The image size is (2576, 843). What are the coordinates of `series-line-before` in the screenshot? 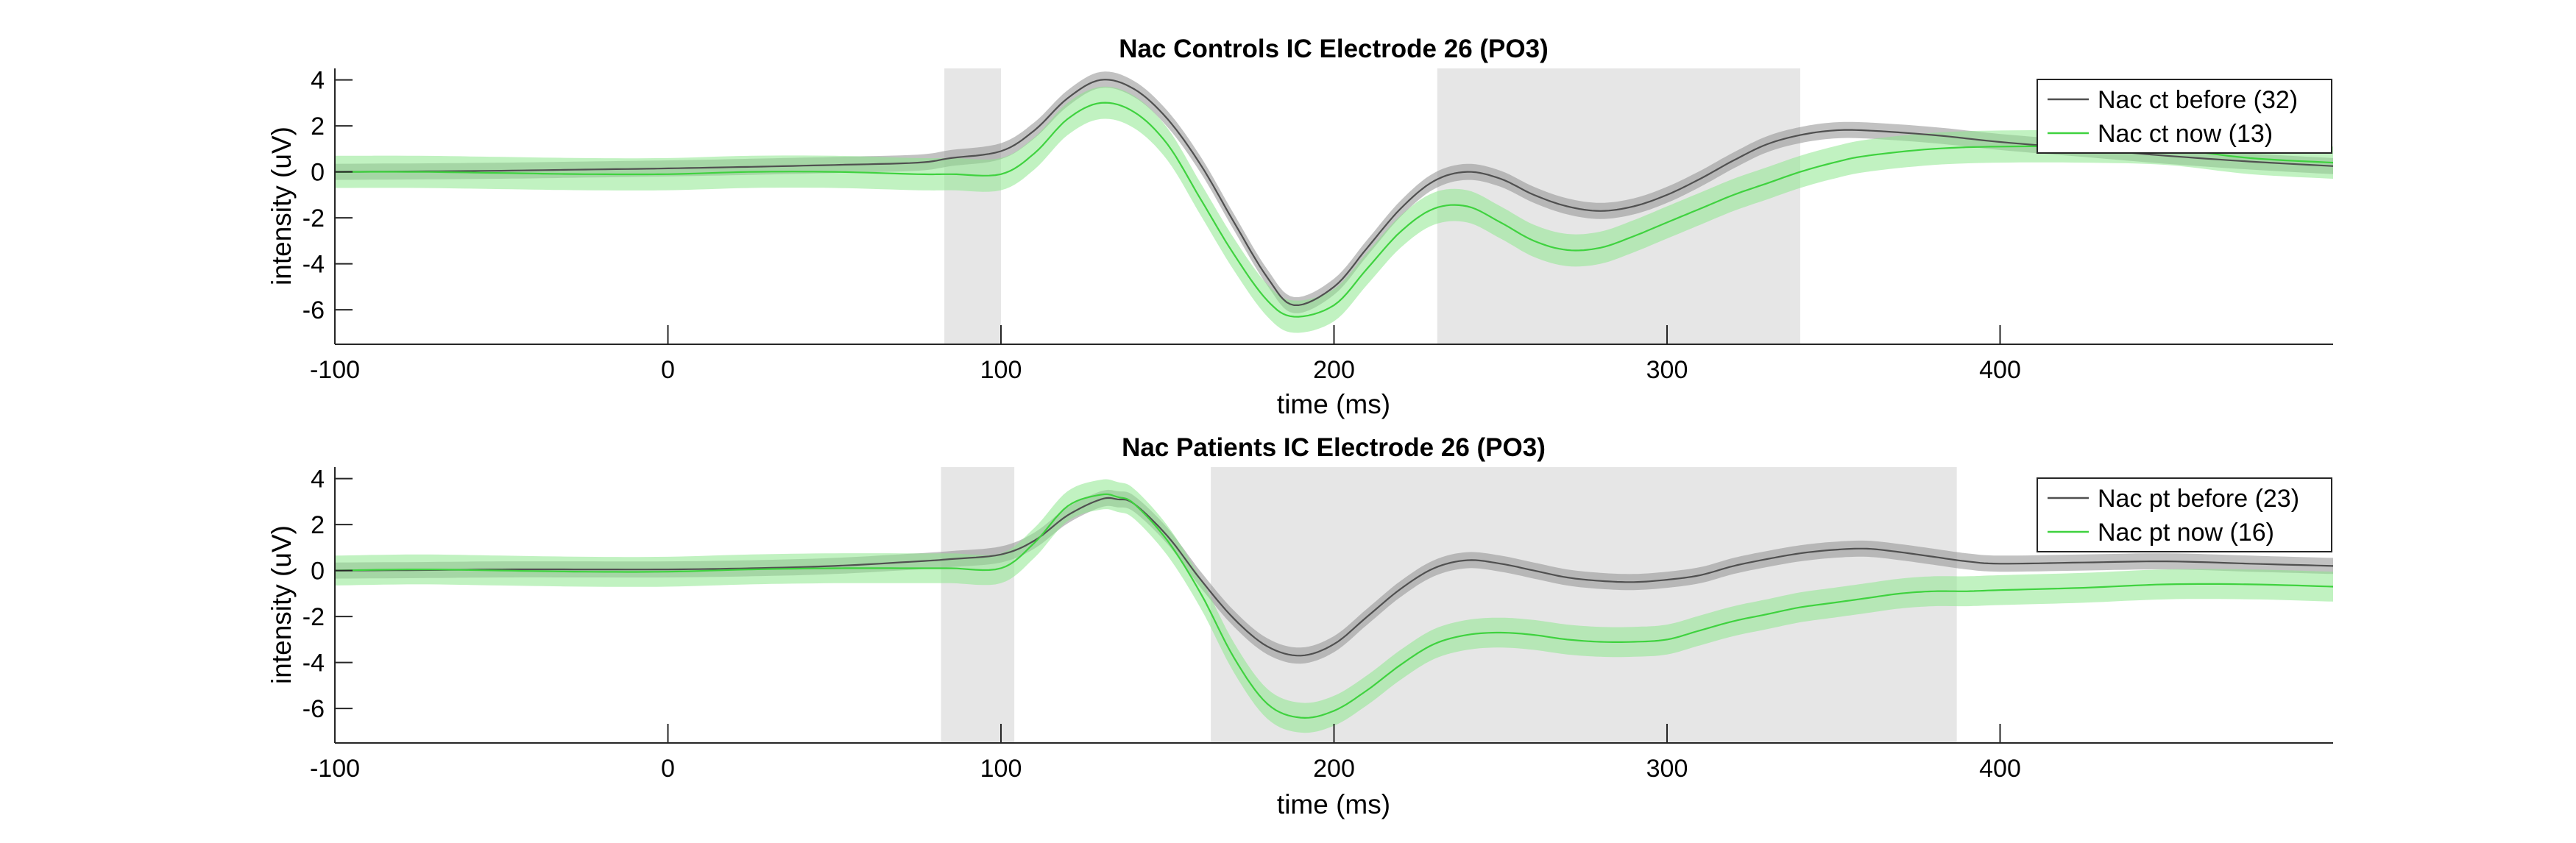 It's located at (1334, 577).